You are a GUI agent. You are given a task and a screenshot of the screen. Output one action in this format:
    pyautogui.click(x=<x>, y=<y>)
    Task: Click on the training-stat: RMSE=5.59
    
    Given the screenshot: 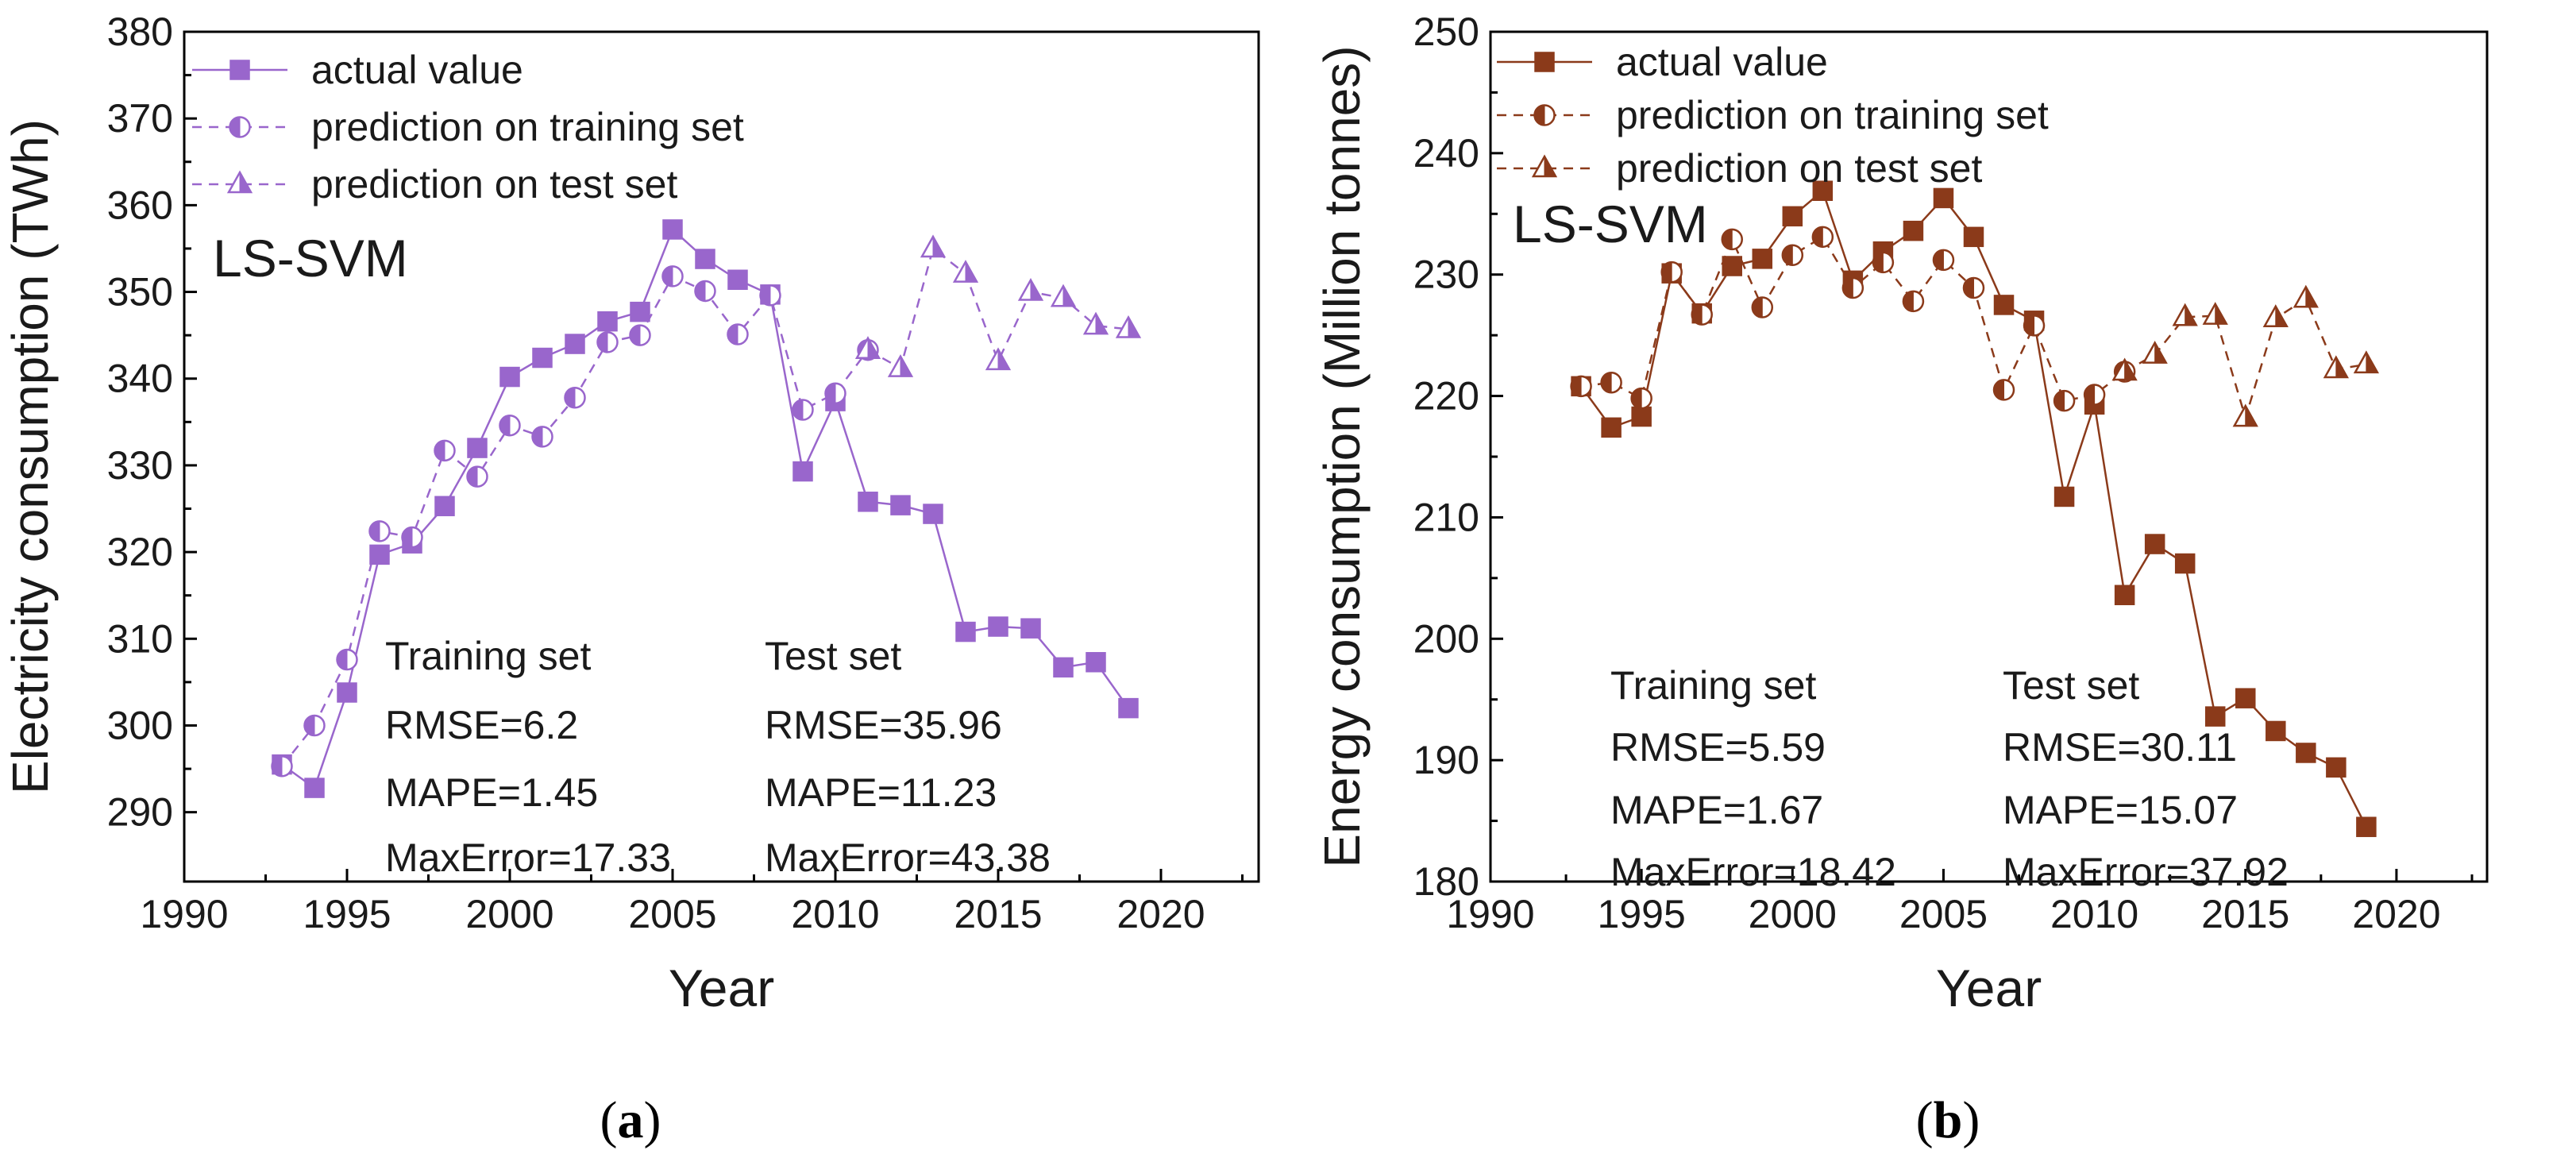 What is the action you would take?
    pyautogui.click(x=1718, y=747)
    